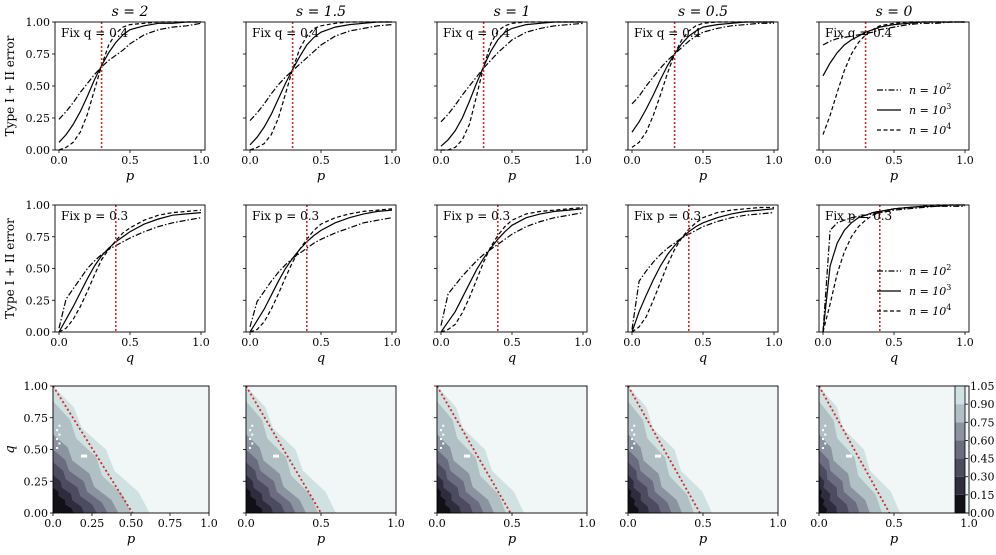 This screenshot has width=996, height=555. I want to click on panel-r2-c4: Fix p = 0.3 0.0 0.5 1.0 q, so click(703, 285).